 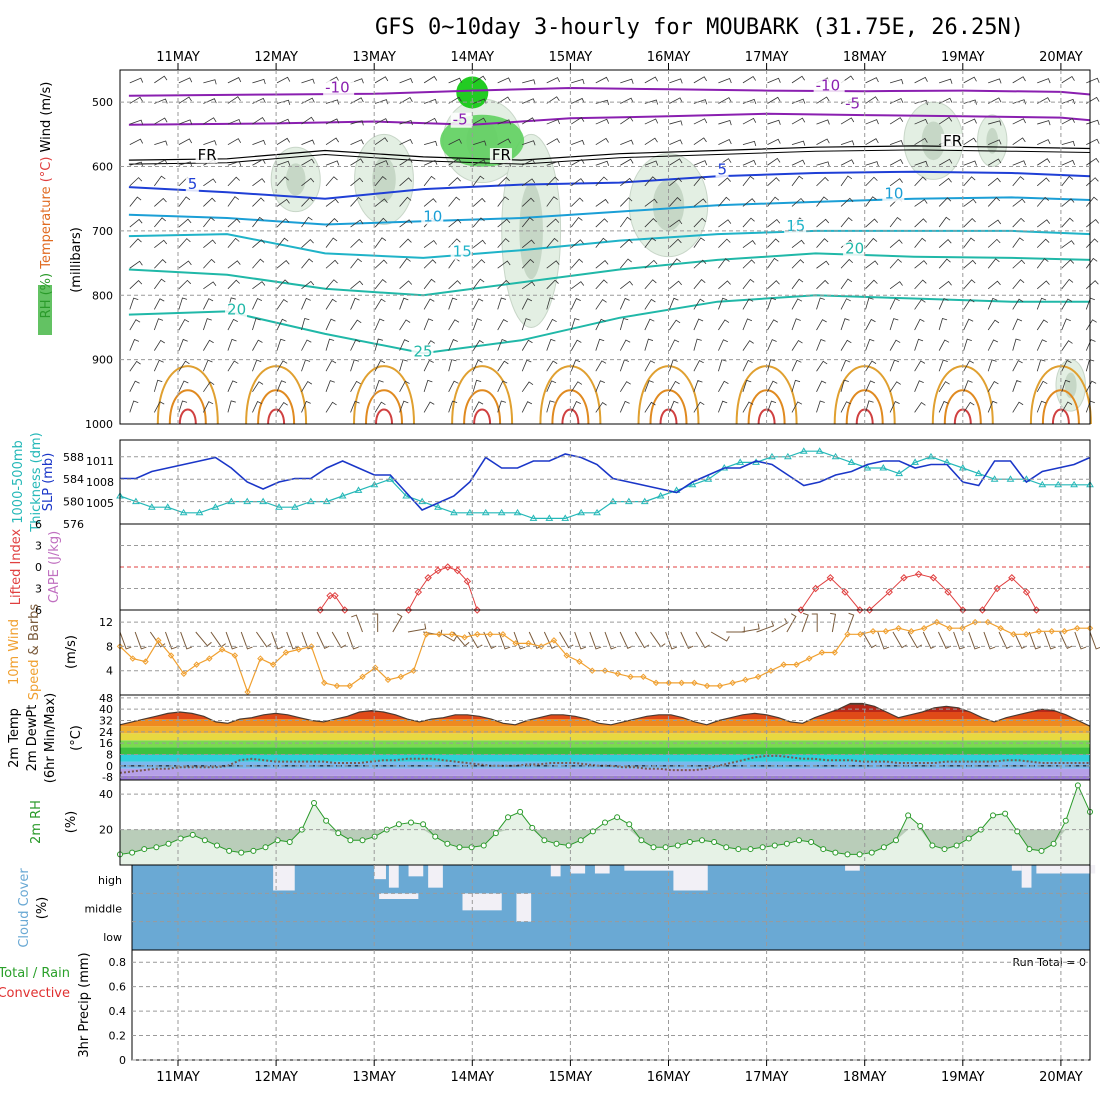 What do you see at coordinates (84, 1004) in the screenshot?
I see `ylabel-part: 3hr Precip (mm)` at bounding box center [84, 1004].